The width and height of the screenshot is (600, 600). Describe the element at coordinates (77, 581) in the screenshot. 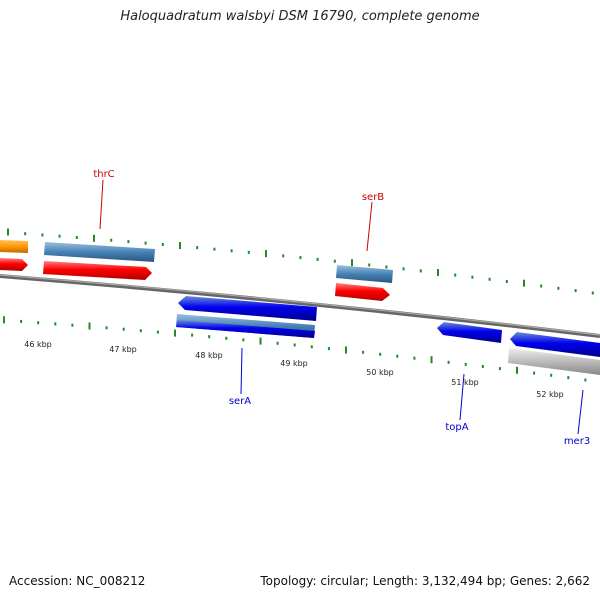

I see `accession-label: Accession: NC_008212` at that location.